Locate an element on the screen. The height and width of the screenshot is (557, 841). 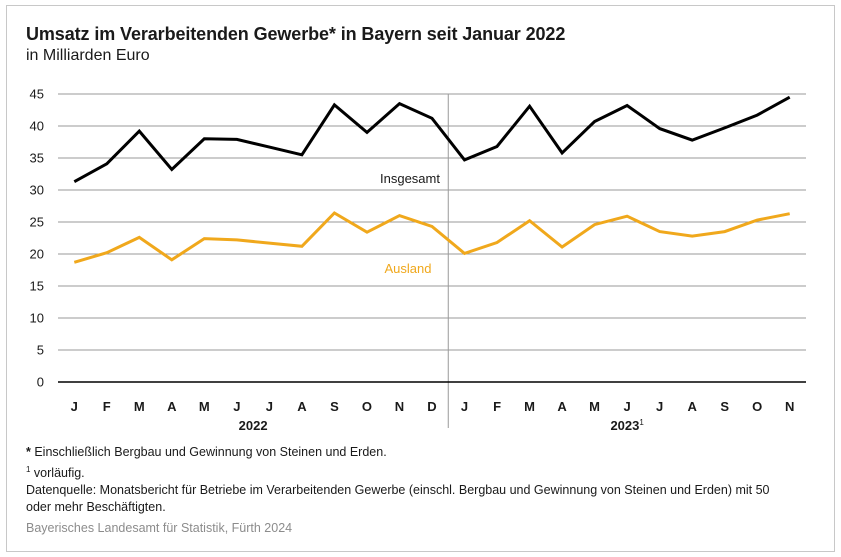
x-year-label: 20231 is located at coordinates (627, 425).